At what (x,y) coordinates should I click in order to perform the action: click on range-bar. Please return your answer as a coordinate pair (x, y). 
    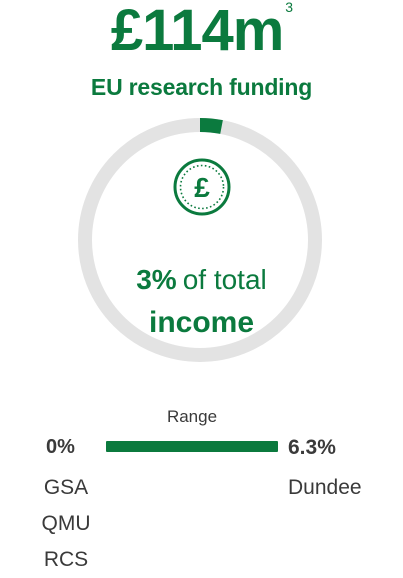
    Looking at the image, I should click on (192, 446).